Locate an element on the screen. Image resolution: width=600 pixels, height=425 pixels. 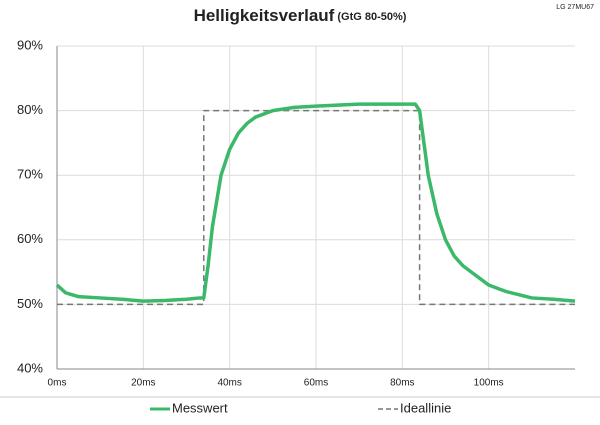
chart-title: Helligkeitsverlauf is located at coordinates (264, 15).